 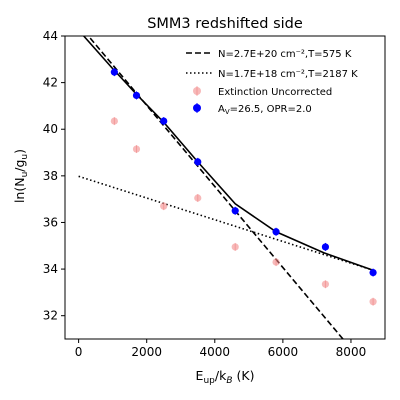 I want to click on y-axis-ticks: 32 34 36 38 40 42 44, so click(x=54, y=176).